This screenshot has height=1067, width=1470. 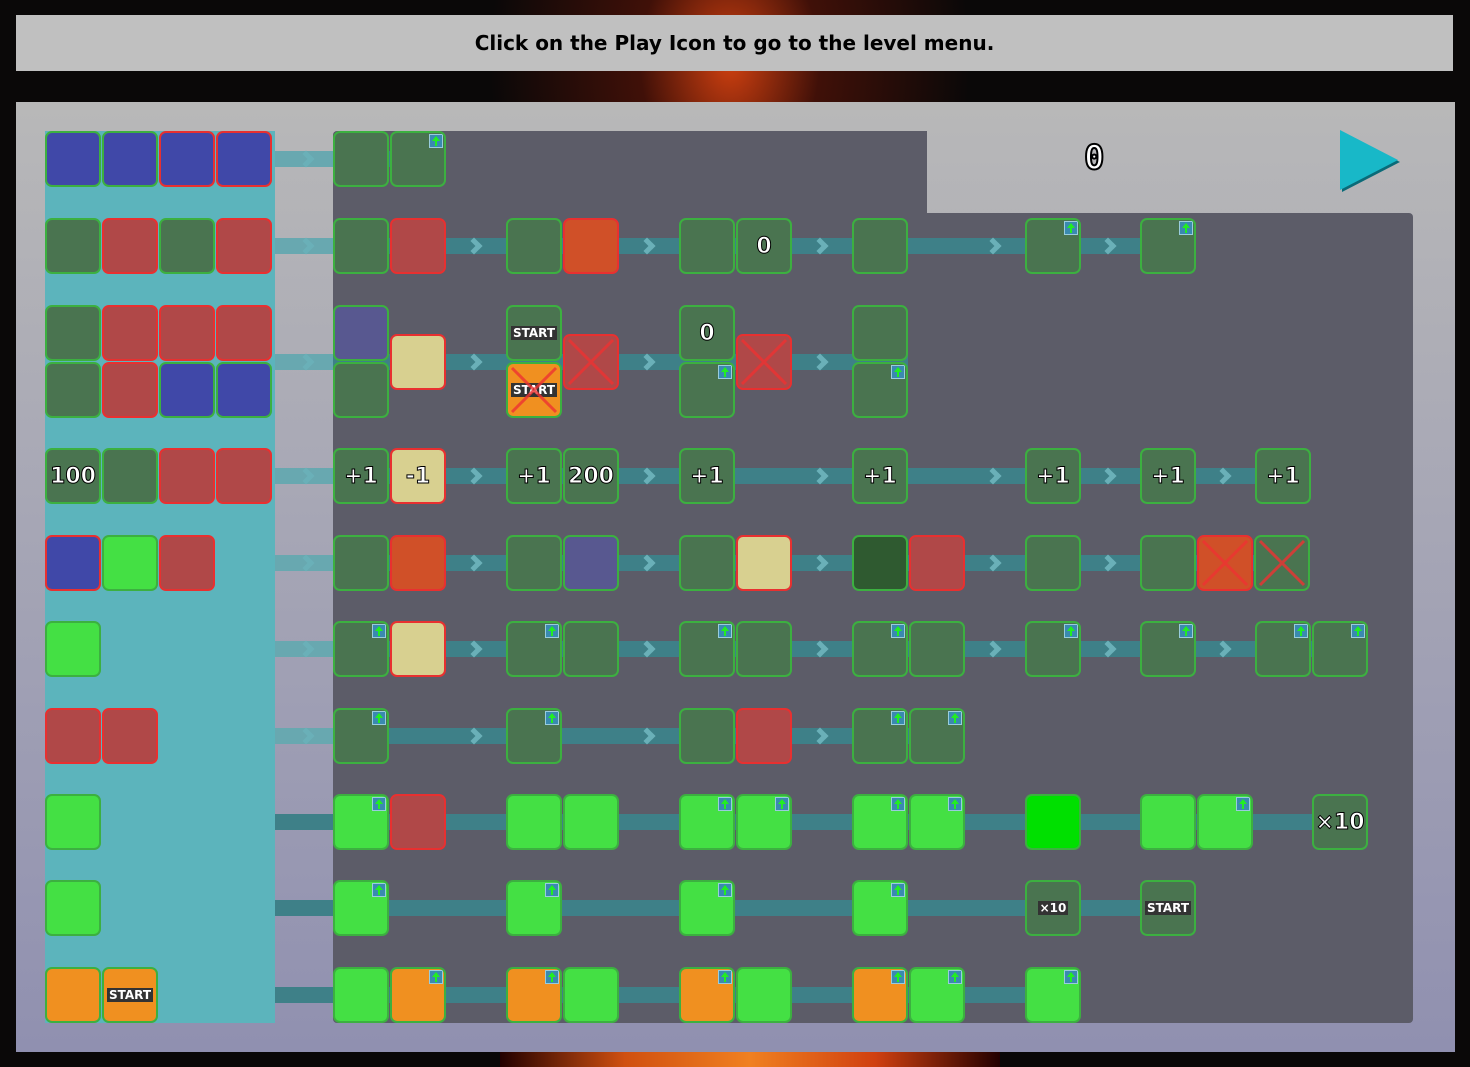 I want to click on palette-tile: START, so click(x=130, y=995).